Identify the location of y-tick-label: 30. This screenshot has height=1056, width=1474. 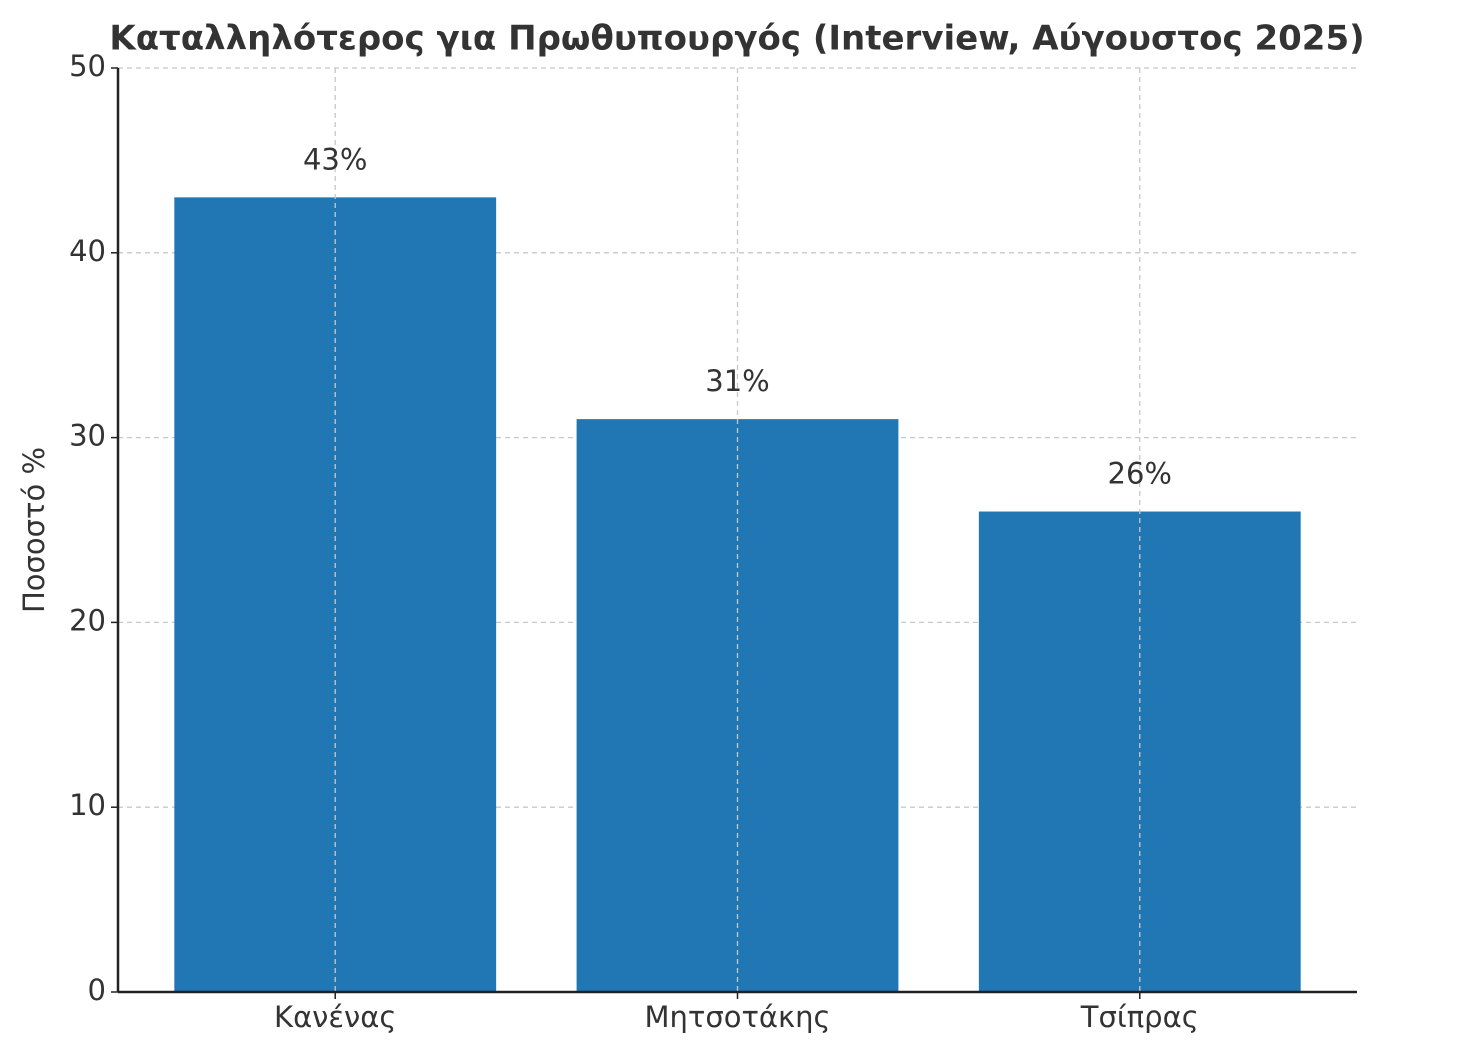
(87, 436).